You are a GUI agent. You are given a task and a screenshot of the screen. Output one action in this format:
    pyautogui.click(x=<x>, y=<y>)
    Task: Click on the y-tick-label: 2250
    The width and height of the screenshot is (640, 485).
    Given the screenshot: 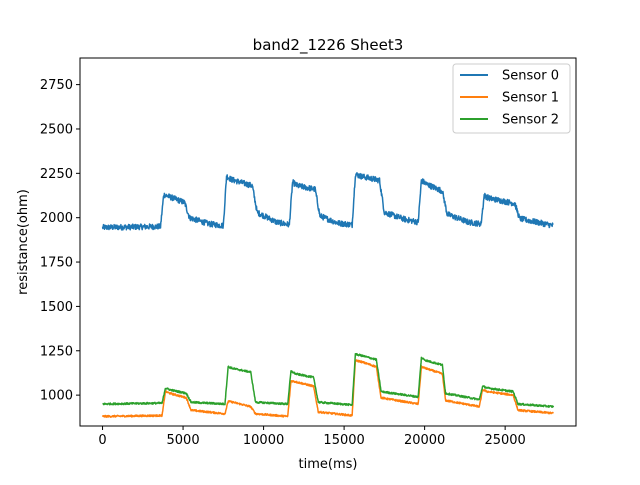 What is the action you would take?
    pyautogui.click(x=56, y=174)
    